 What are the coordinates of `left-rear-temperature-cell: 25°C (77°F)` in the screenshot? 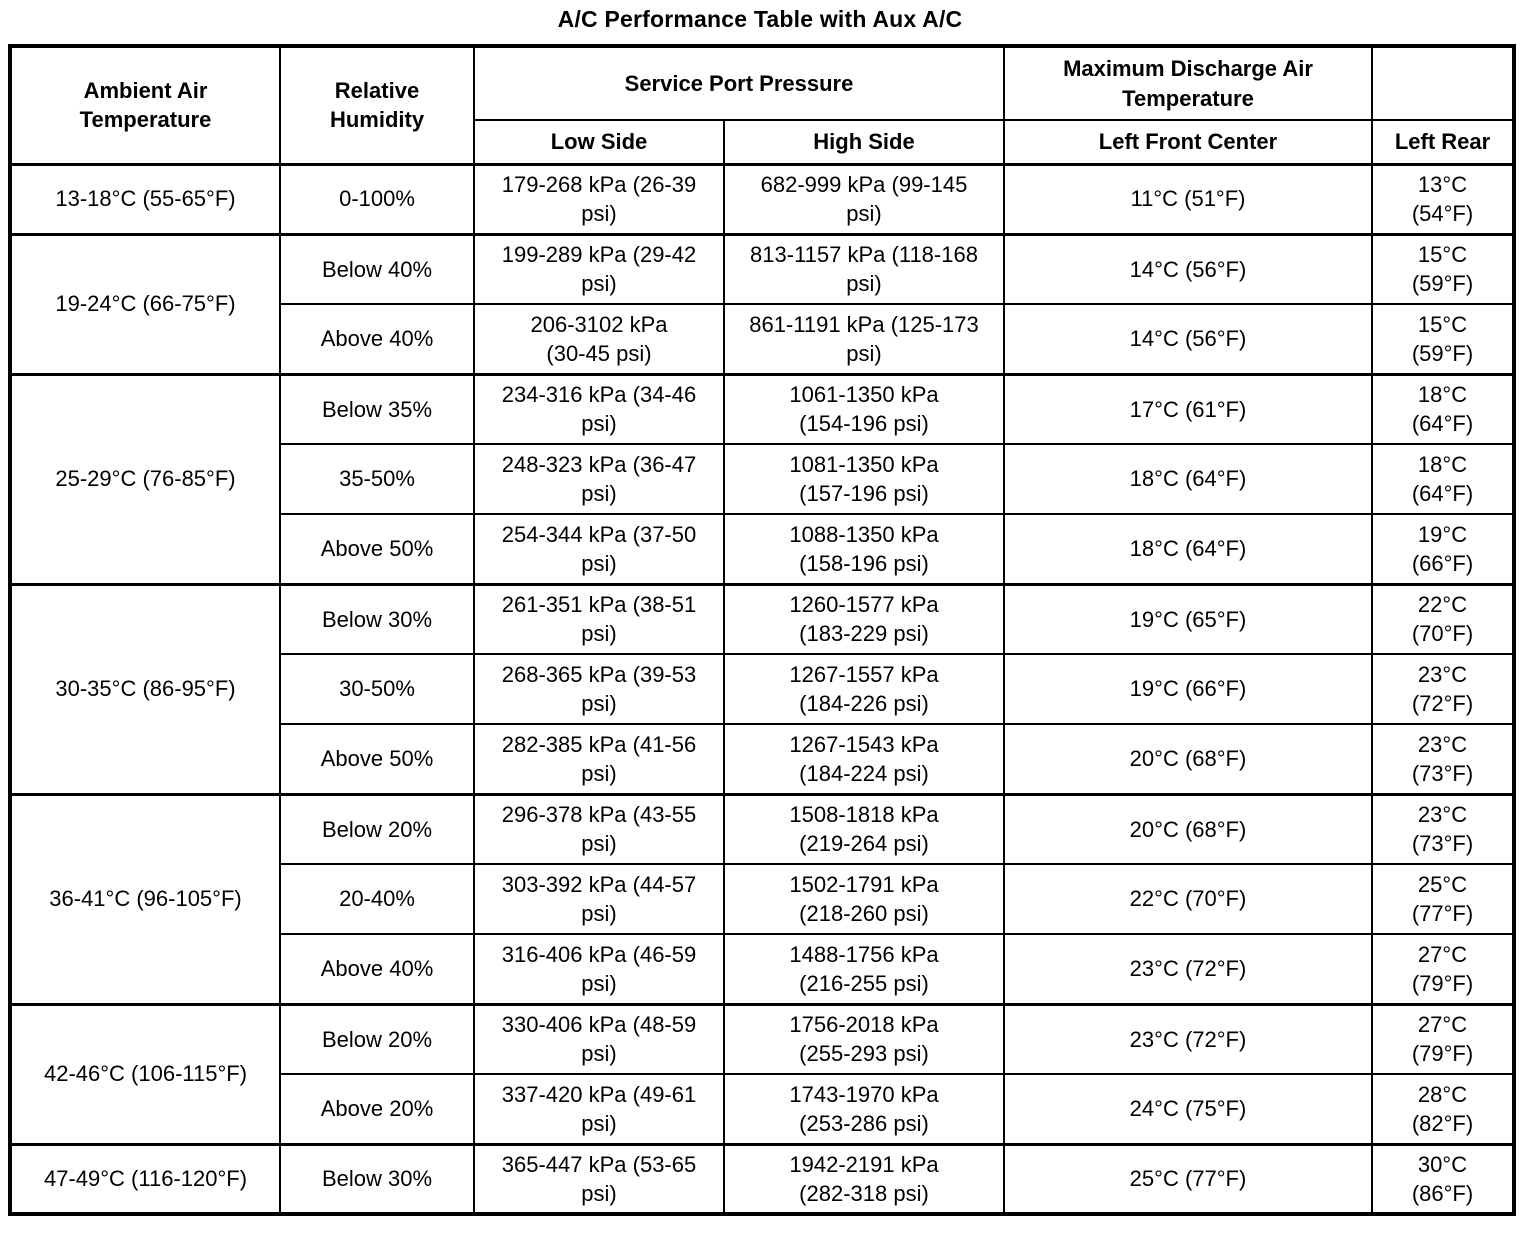 It's located at (1443, 899).